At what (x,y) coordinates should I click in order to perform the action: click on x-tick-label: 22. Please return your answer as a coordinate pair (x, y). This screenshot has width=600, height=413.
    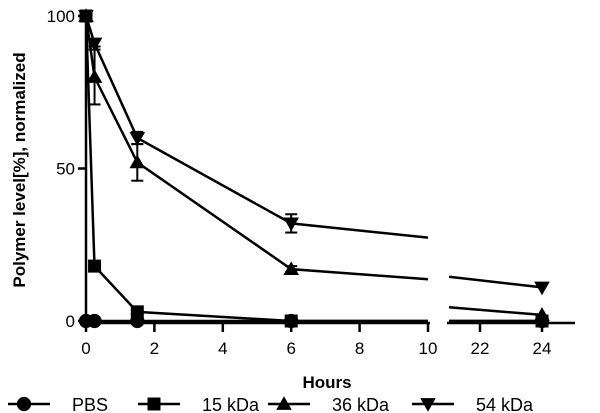
    Looking at the image, I should click on (480, 348).